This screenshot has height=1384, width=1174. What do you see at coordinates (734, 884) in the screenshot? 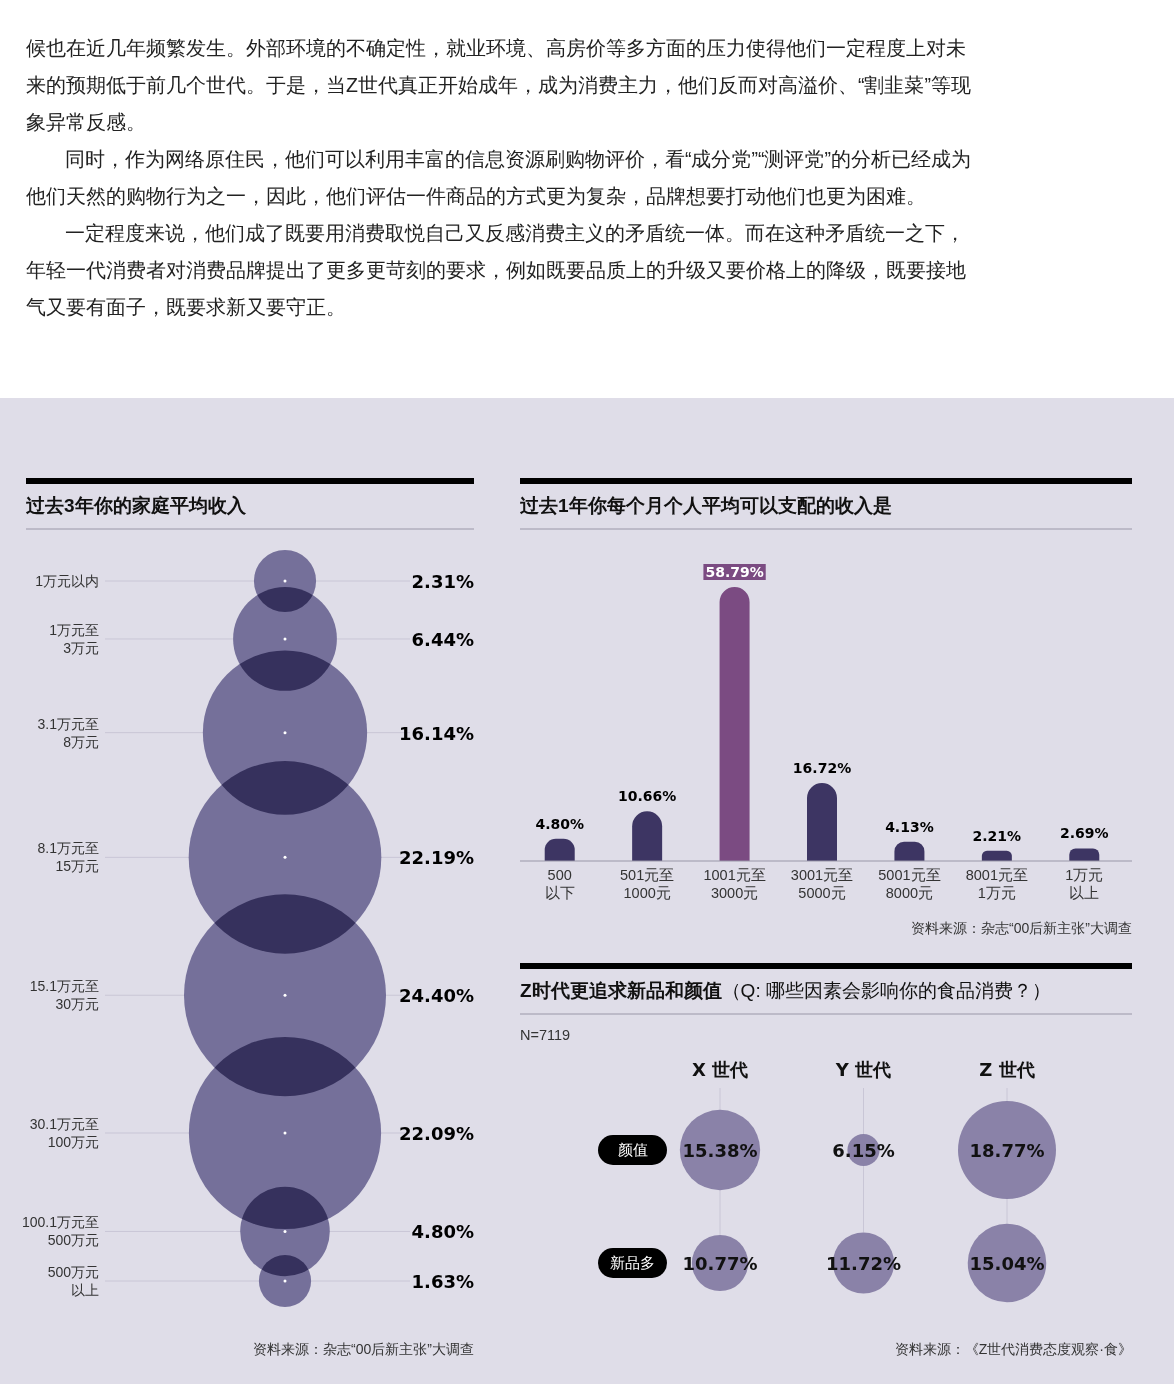
I see `x-tick-label: 1001元至3000元` at bounding box center [734, 884].